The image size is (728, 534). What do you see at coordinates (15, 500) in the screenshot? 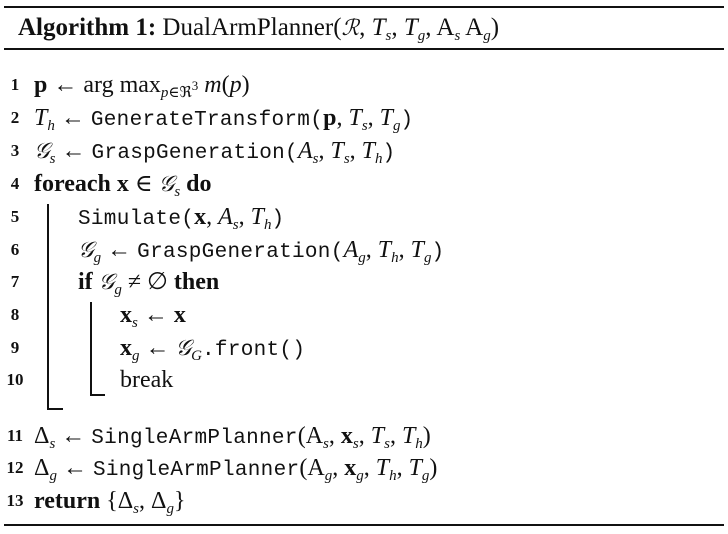
I see `line-number: 13` at bounding box center [15, 500].